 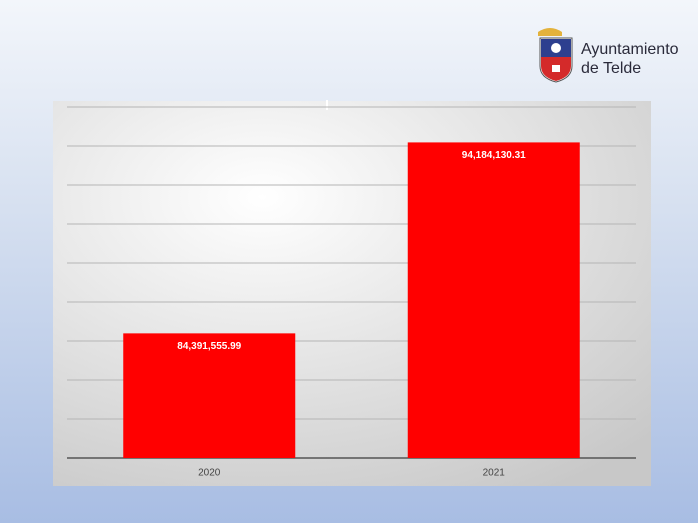 I want to click on logo: Ayuntamiento de Telde, so click(x=608, y=55).